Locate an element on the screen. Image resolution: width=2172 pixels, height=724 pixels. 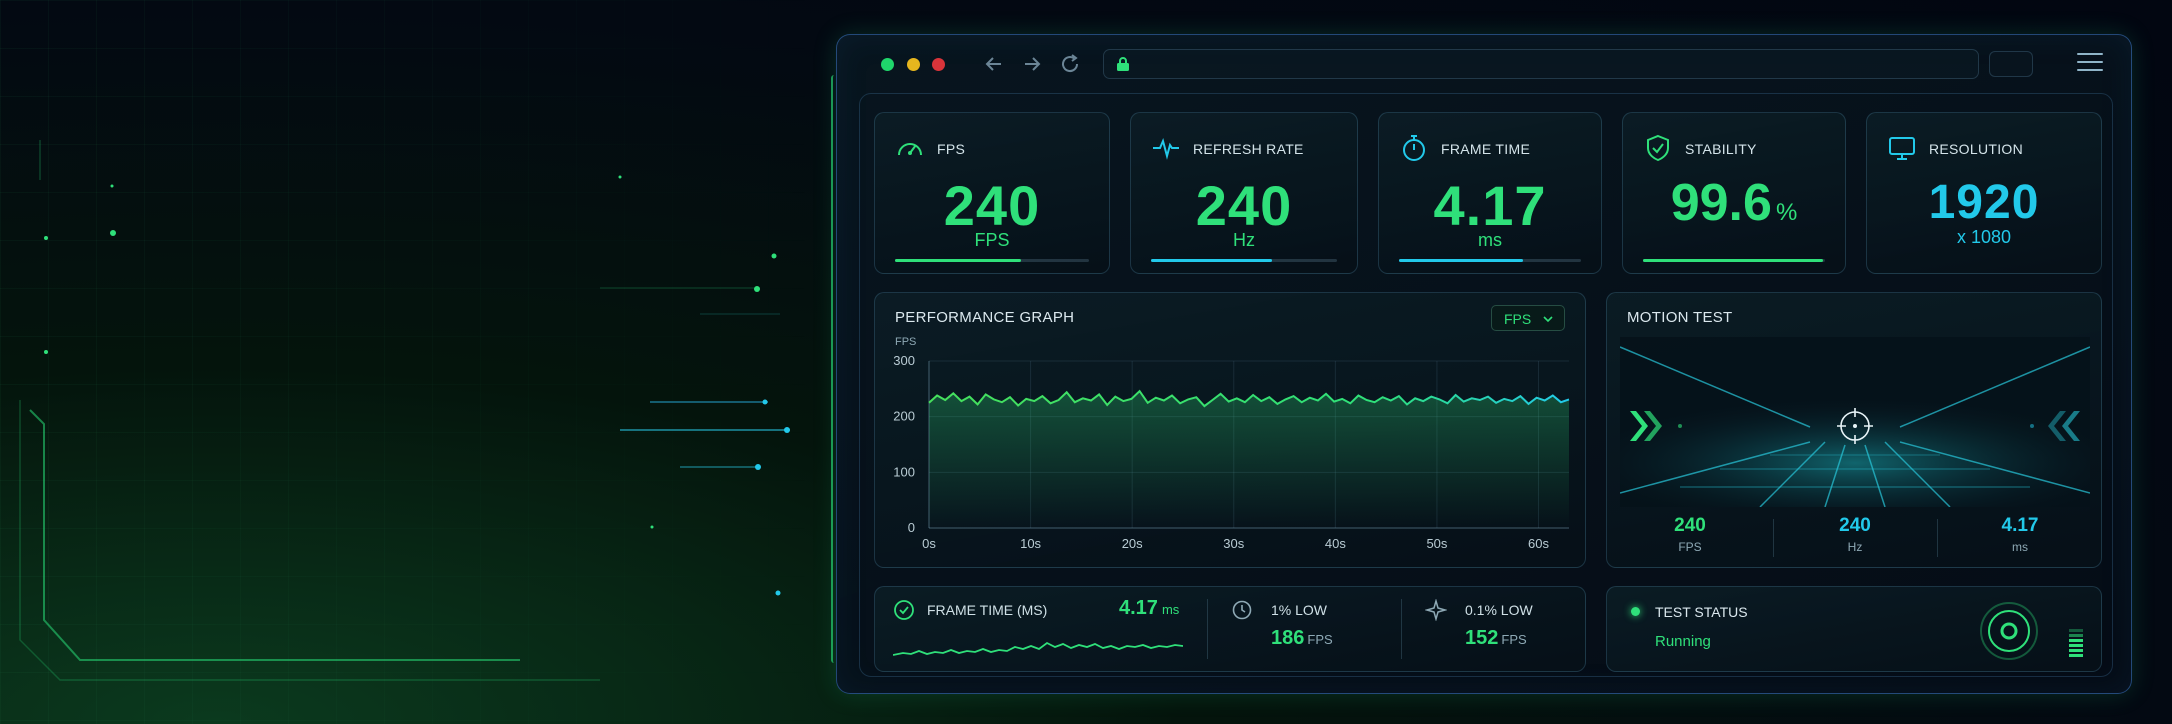
stat-value-row: 99.6% is located at coordinates (1734, 203).